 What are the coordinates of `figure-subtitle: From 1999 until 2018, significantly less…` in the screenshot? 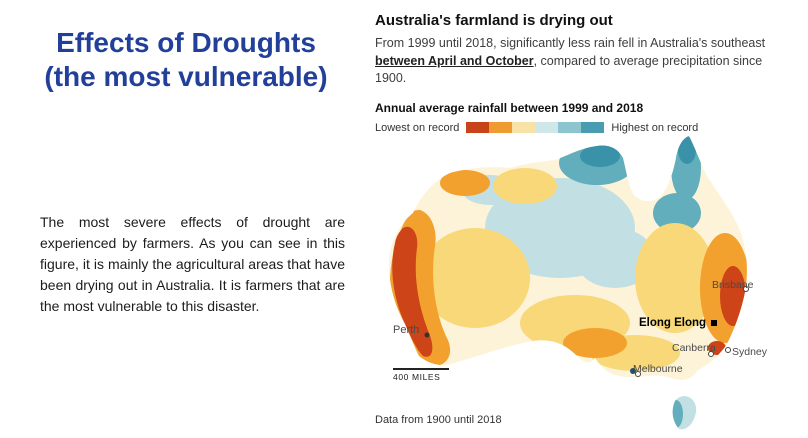 It's located at (577, 61).